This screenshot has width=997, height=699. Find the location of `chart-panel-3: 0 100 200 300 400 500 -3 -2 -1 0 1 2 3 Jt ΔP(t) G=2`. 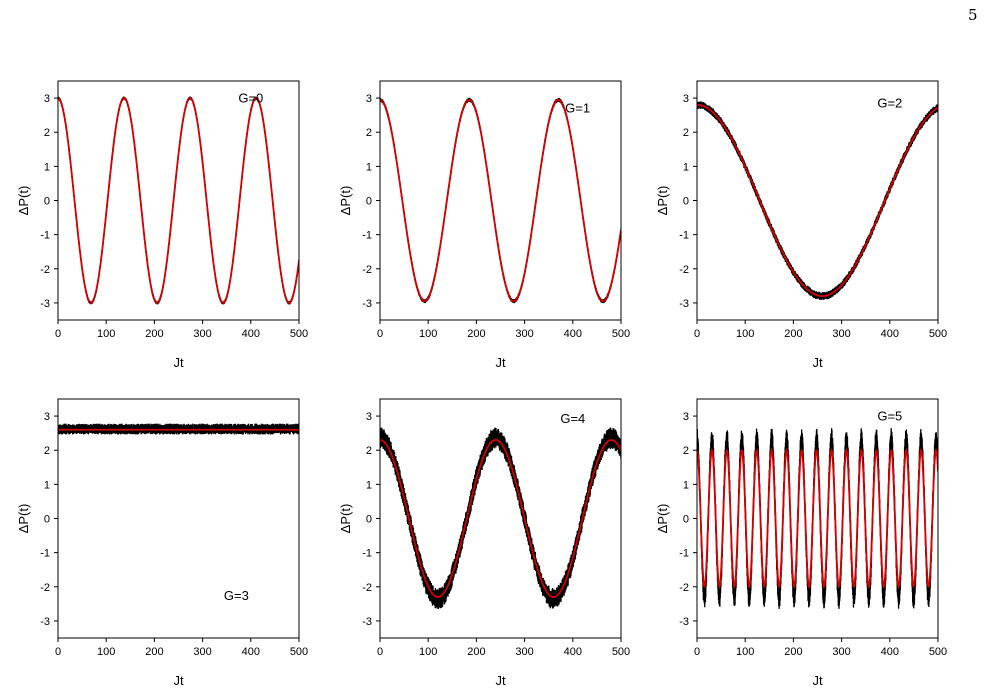

chart-panel-3: 0 100 200 300 400 500 -3 -2 -1 0 1 2 3 Jt ΔP(t) G=2 is located at coordinates (801, 225).